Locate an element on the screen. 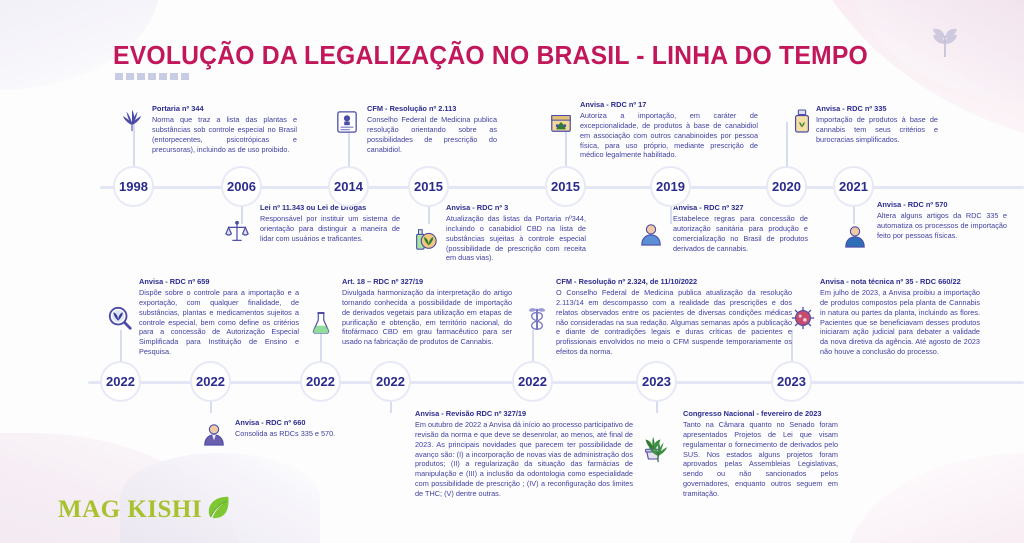 Image resolution: width=1024 pixels, height=543 pixels. entry-heading: Lei nº 11.343 ou Lei de Drogas is located at coordinates (313, 207).